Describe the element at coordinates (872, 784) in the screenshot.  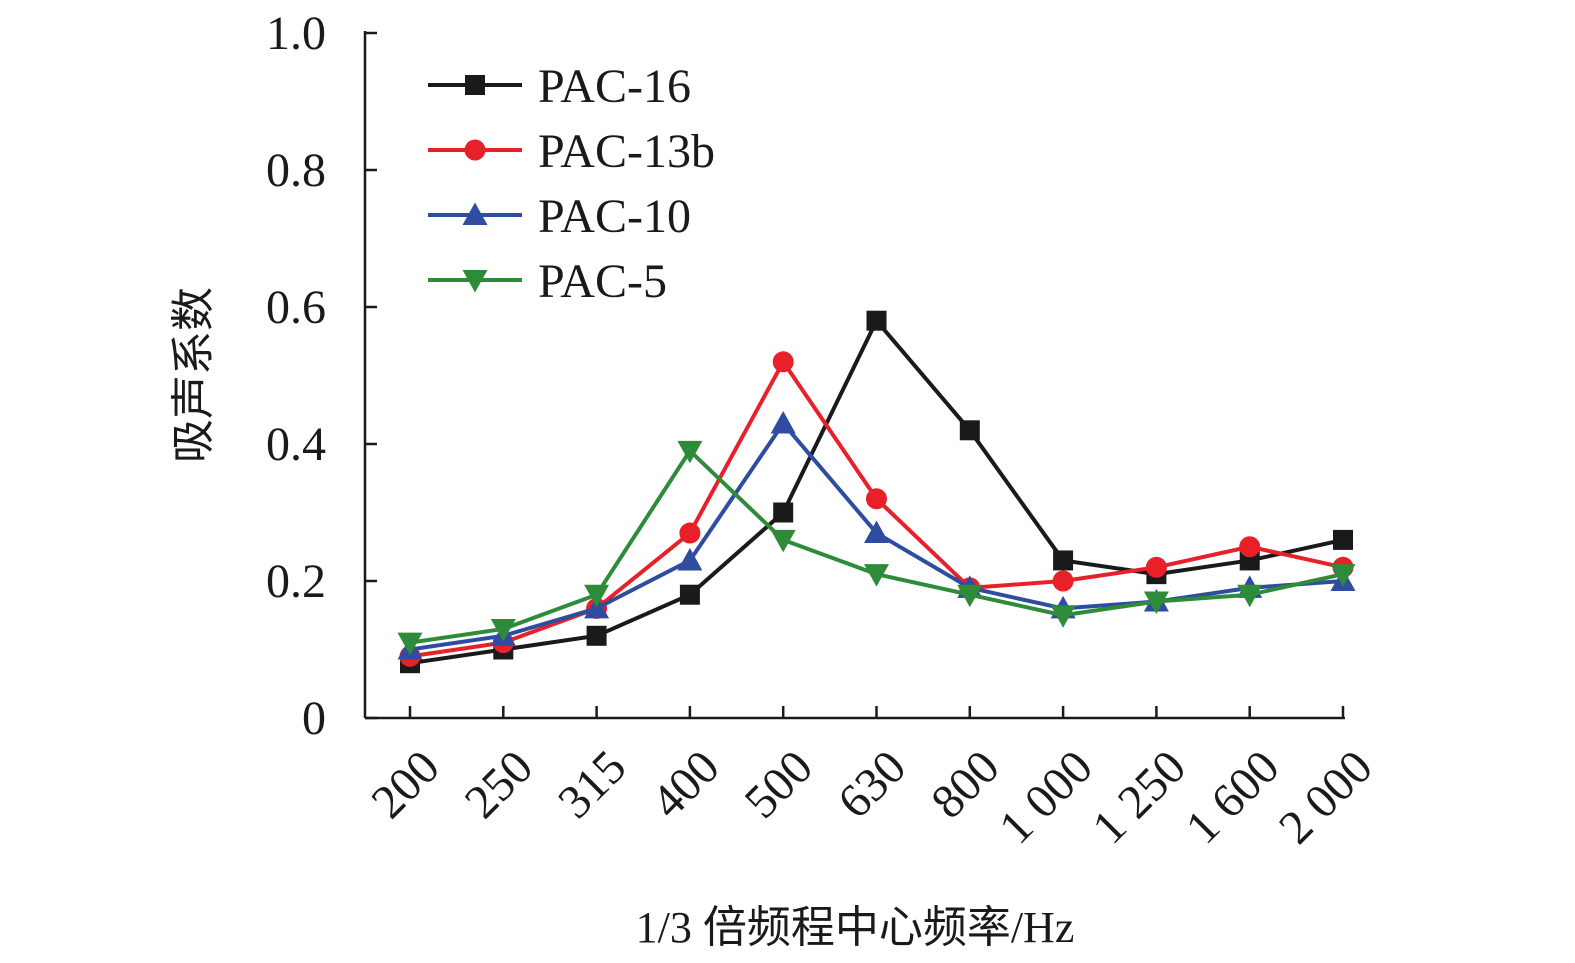
I see `x-tick-label: 630` at that location.